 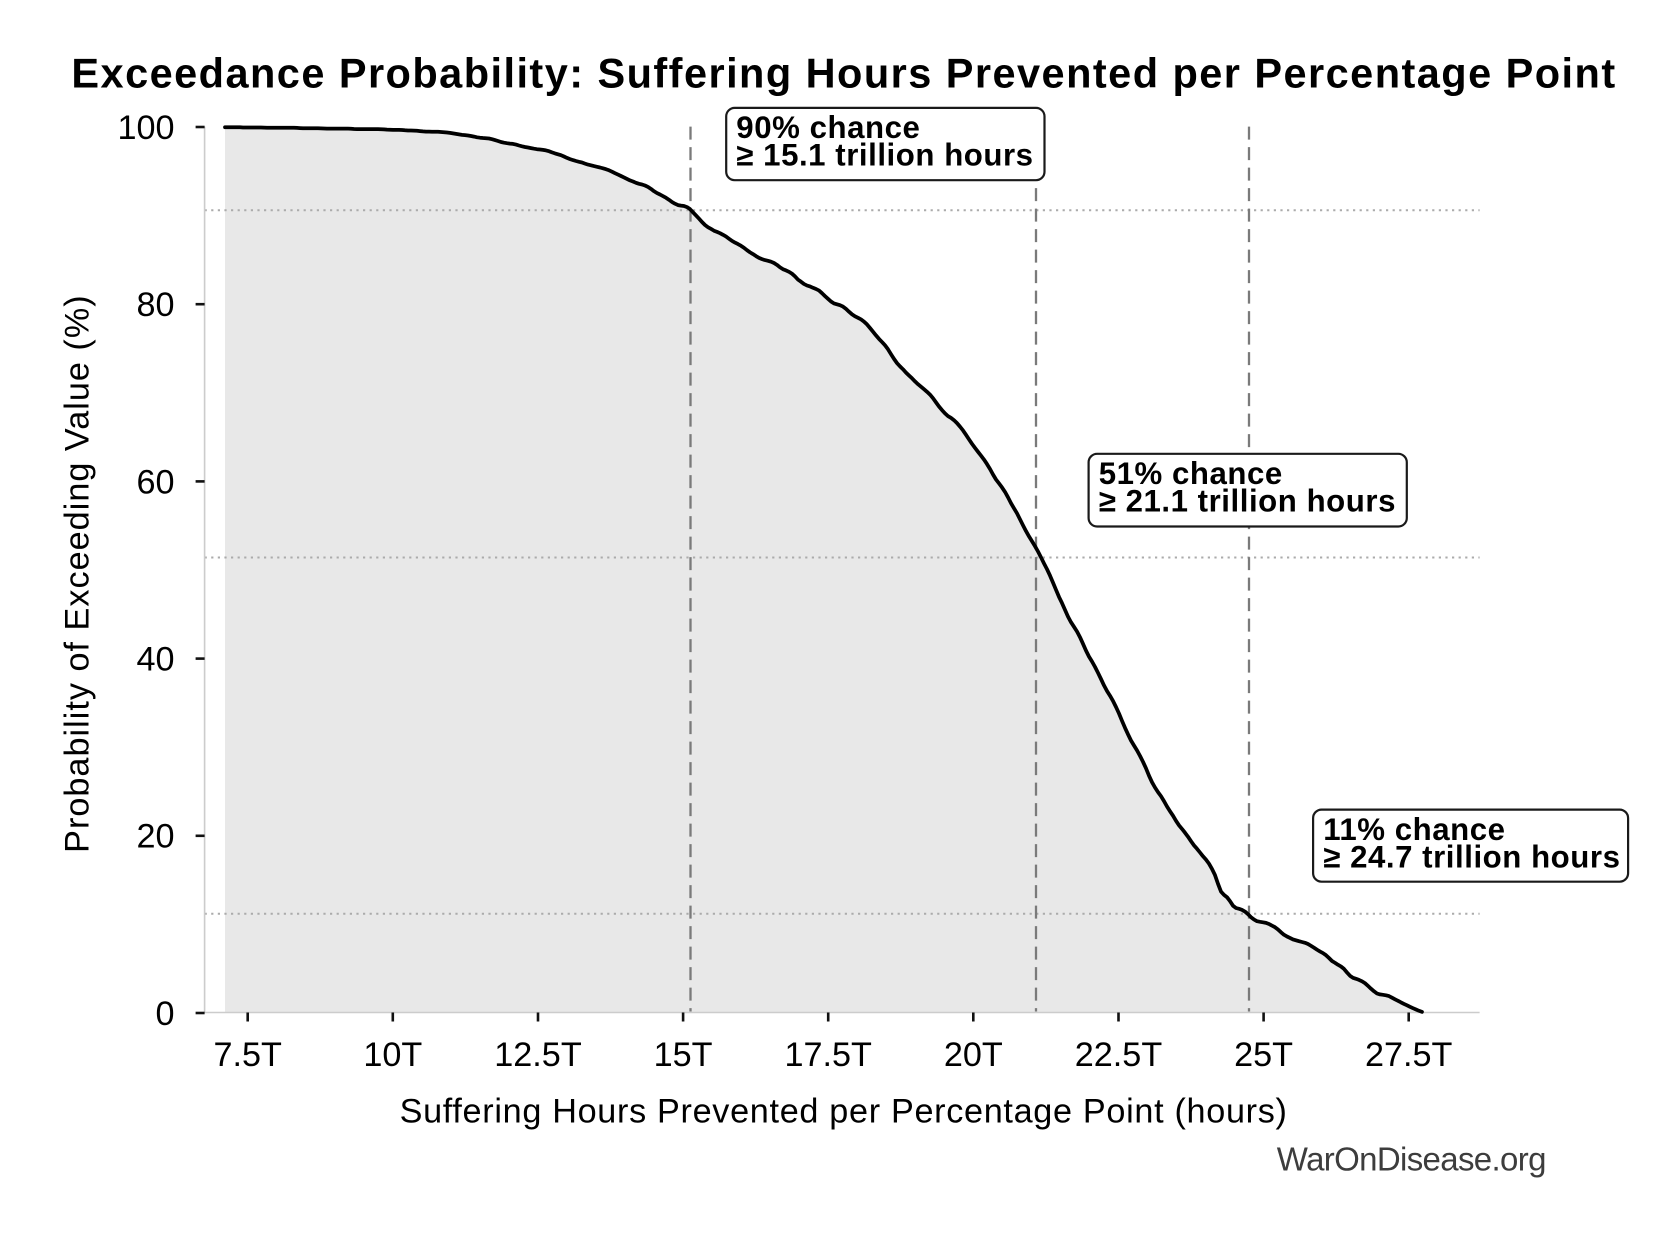 I want to click on svg-text: 15T, so click(x=683, y=1055).